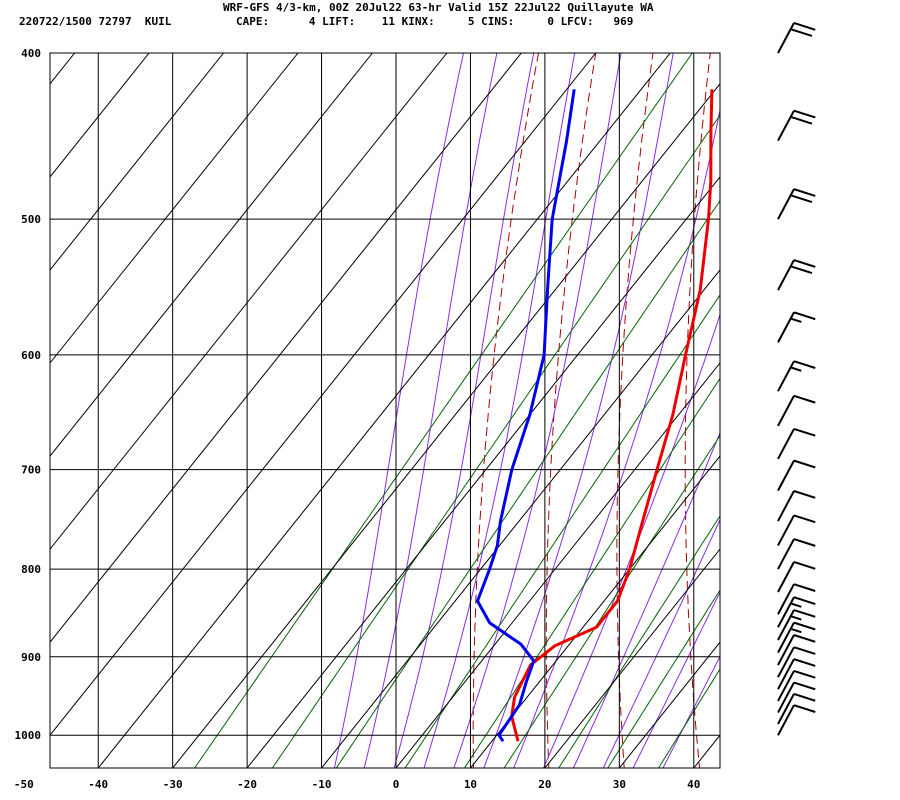 The image size is (900, 800). What do you see at coordinates (253, 21) in the screenshot?
I see `index-label-0: CAPE:` at bounding box center [253, 21].